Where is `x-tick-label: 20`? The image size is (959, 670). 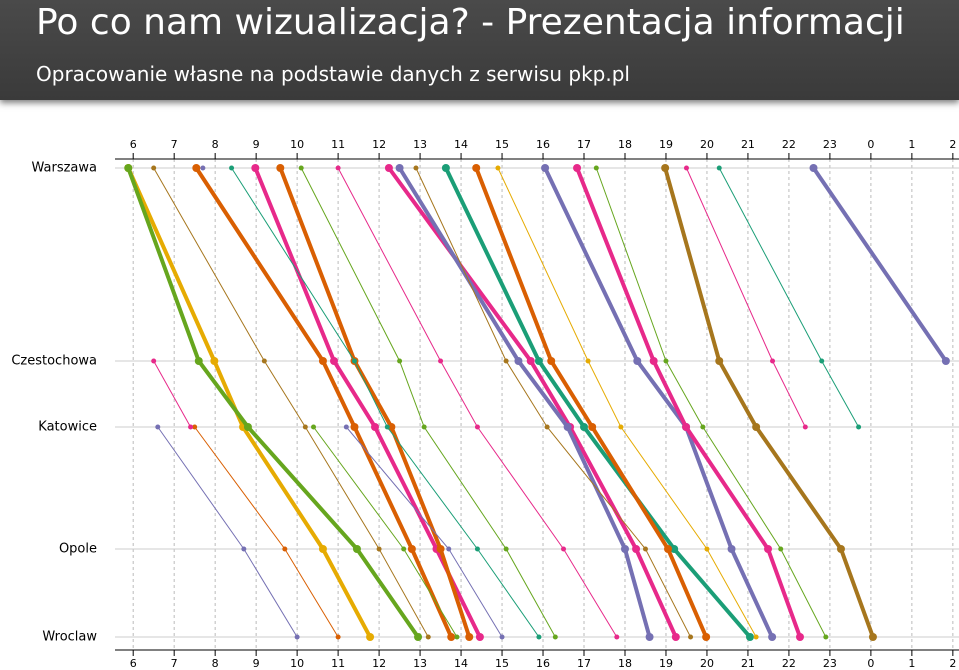 x-tick-label: 20 is located at coordinates (707, 663).